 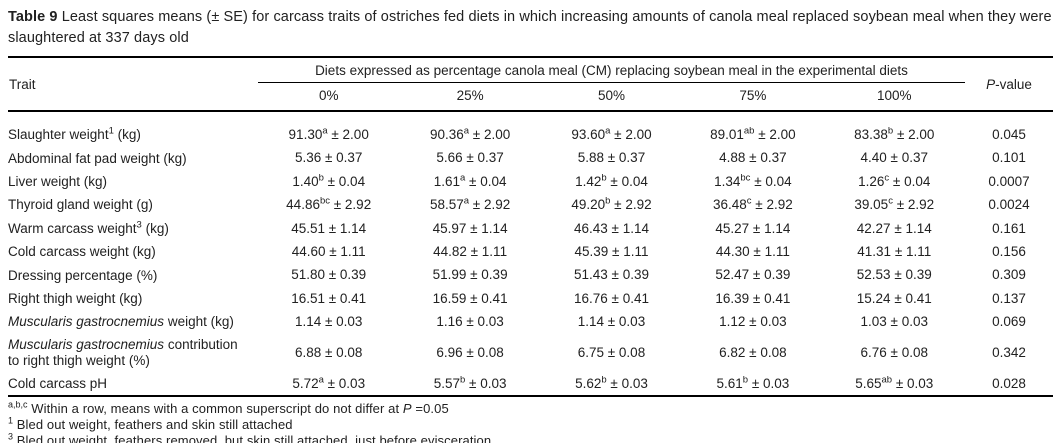 I want to click on text-part: Dressing percentage (%), so click(x=83, y=275).